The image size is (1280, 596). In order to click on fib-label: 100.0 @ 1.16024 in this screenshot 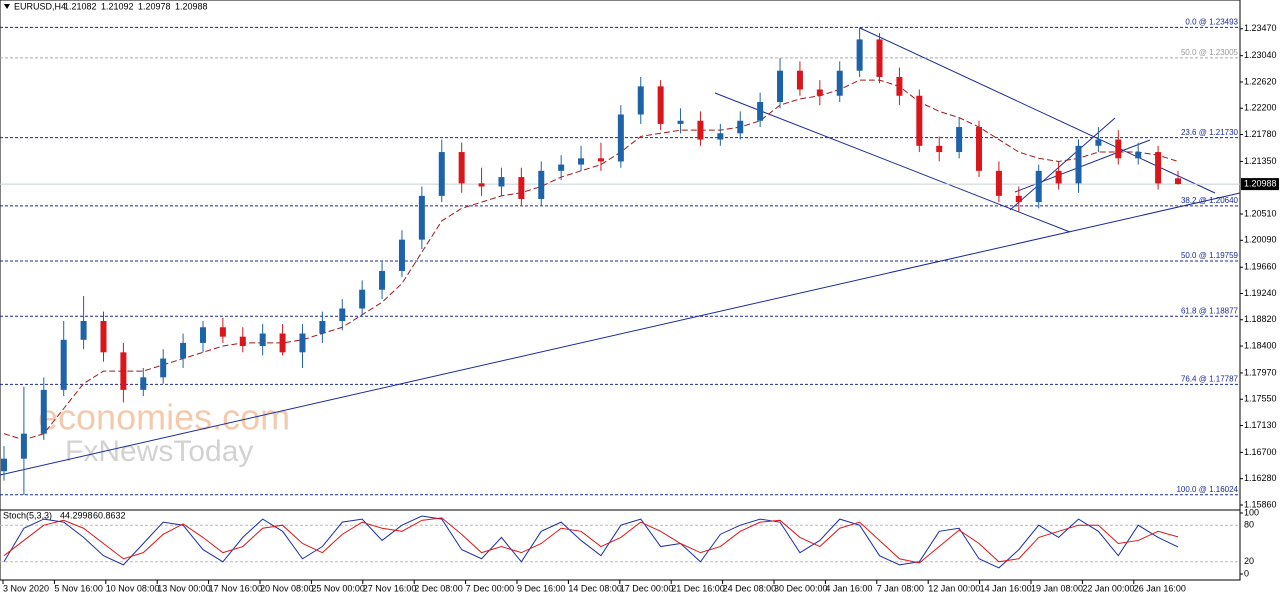, I will do `click(1207, 489)`.